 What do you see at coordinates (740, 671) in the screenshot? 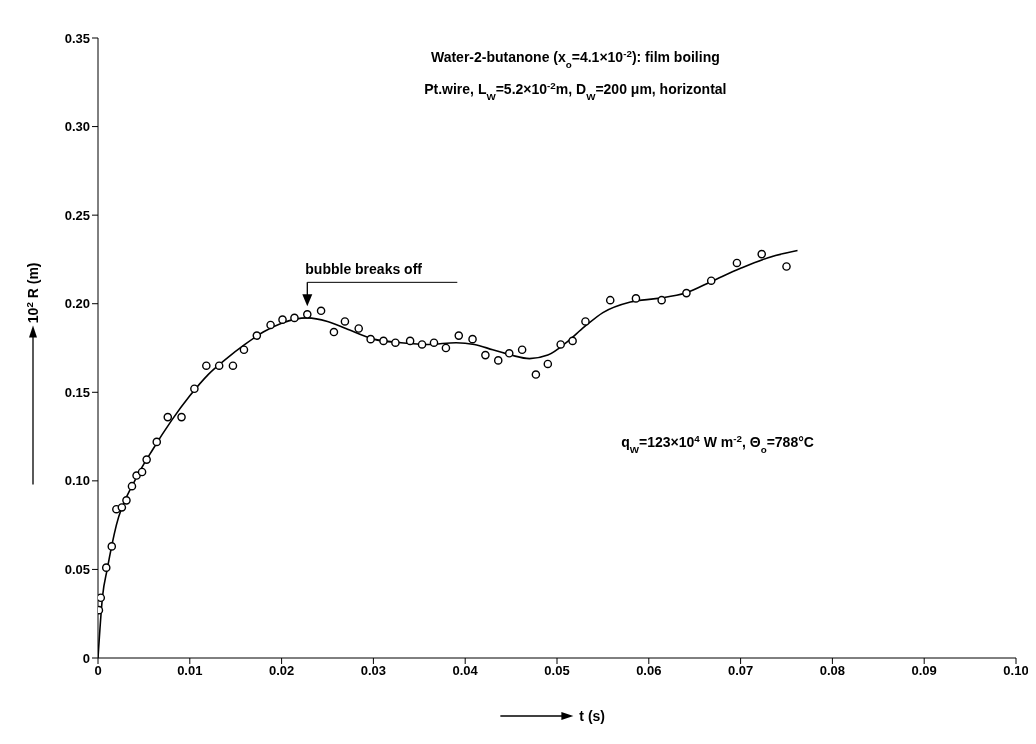
I see `x-tick-label: 0.07` at bounding box center [740, 671].